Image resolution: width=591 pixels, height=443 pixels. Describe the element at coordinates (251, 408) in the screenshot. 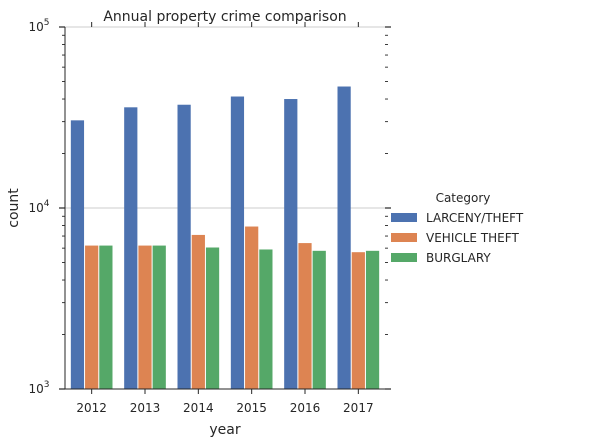

I see `x-tick-label: 2015` at that location.